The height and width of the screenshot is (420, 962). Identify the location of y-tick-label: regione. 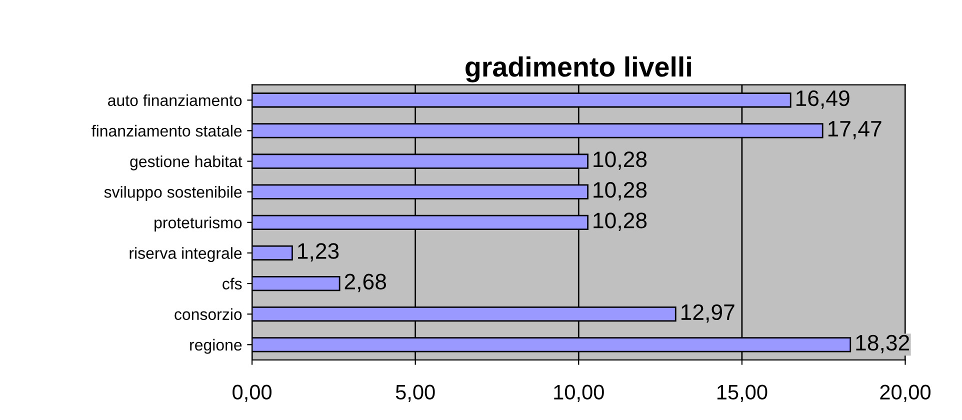
(216, 346).